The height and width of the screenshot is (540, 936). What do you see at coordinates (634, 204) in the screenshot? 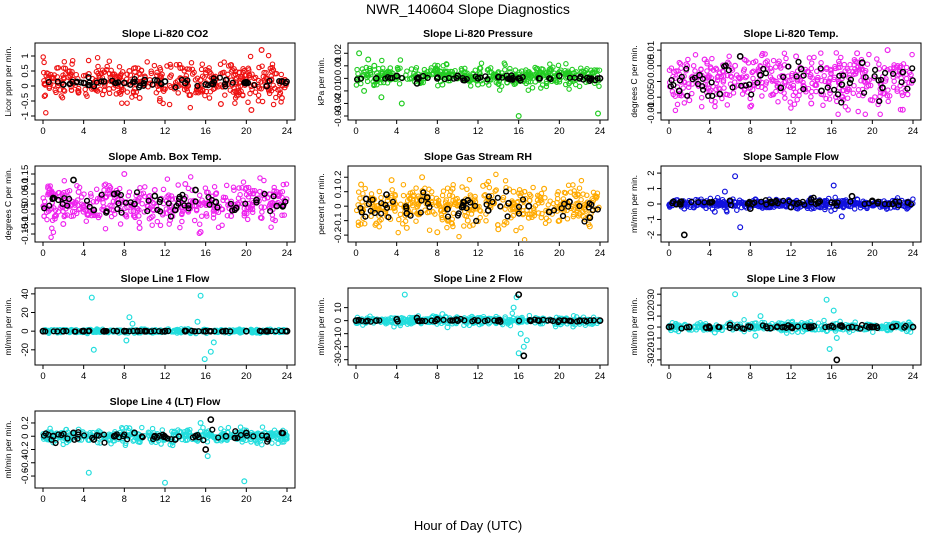
I see `panel-ylabel: ml/min per min.` at bounding box center [634, 204].